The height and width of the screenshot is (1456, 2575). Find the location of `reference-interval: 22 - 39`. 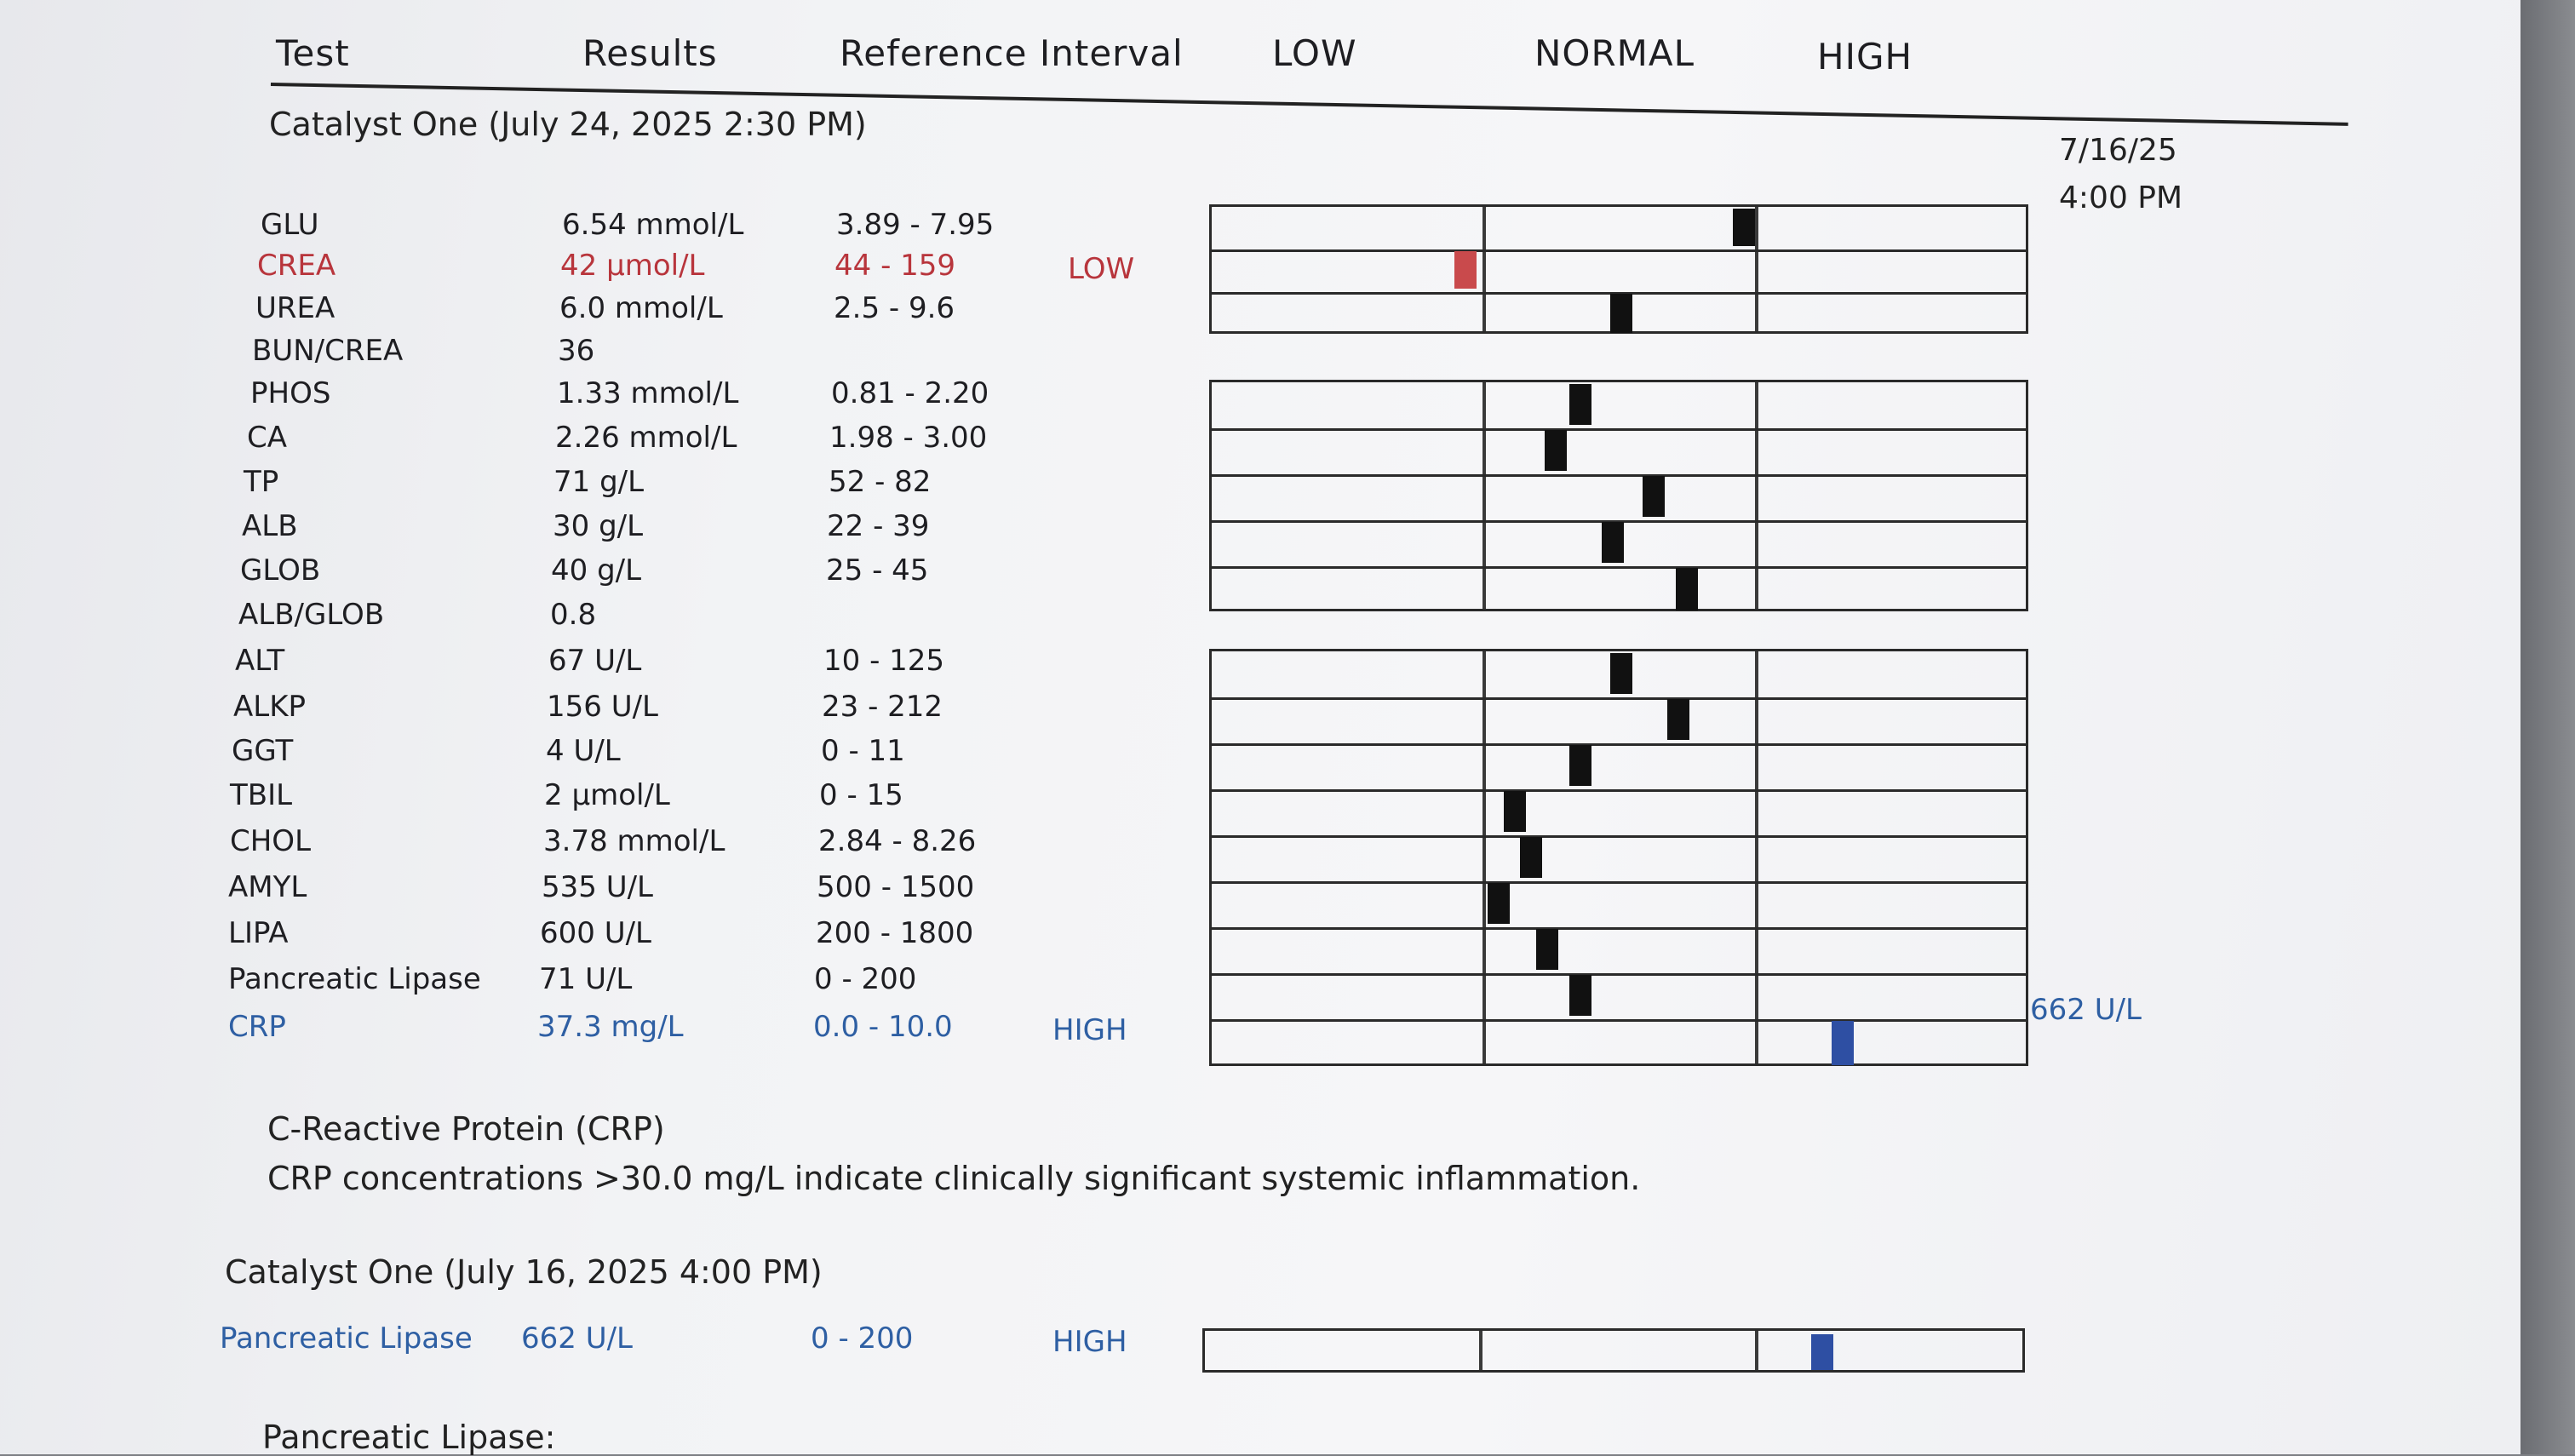

reference-interval: 22 - 39 is located at coordinates (878, 526).